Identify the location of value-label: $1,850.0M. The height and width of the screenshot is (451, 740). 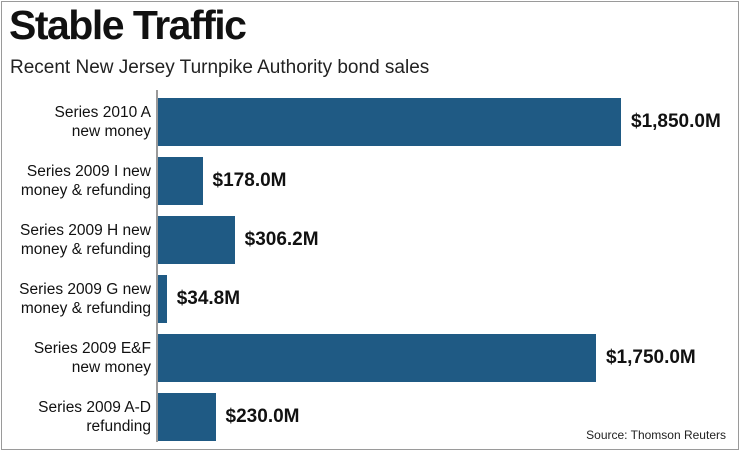
(676, 121).